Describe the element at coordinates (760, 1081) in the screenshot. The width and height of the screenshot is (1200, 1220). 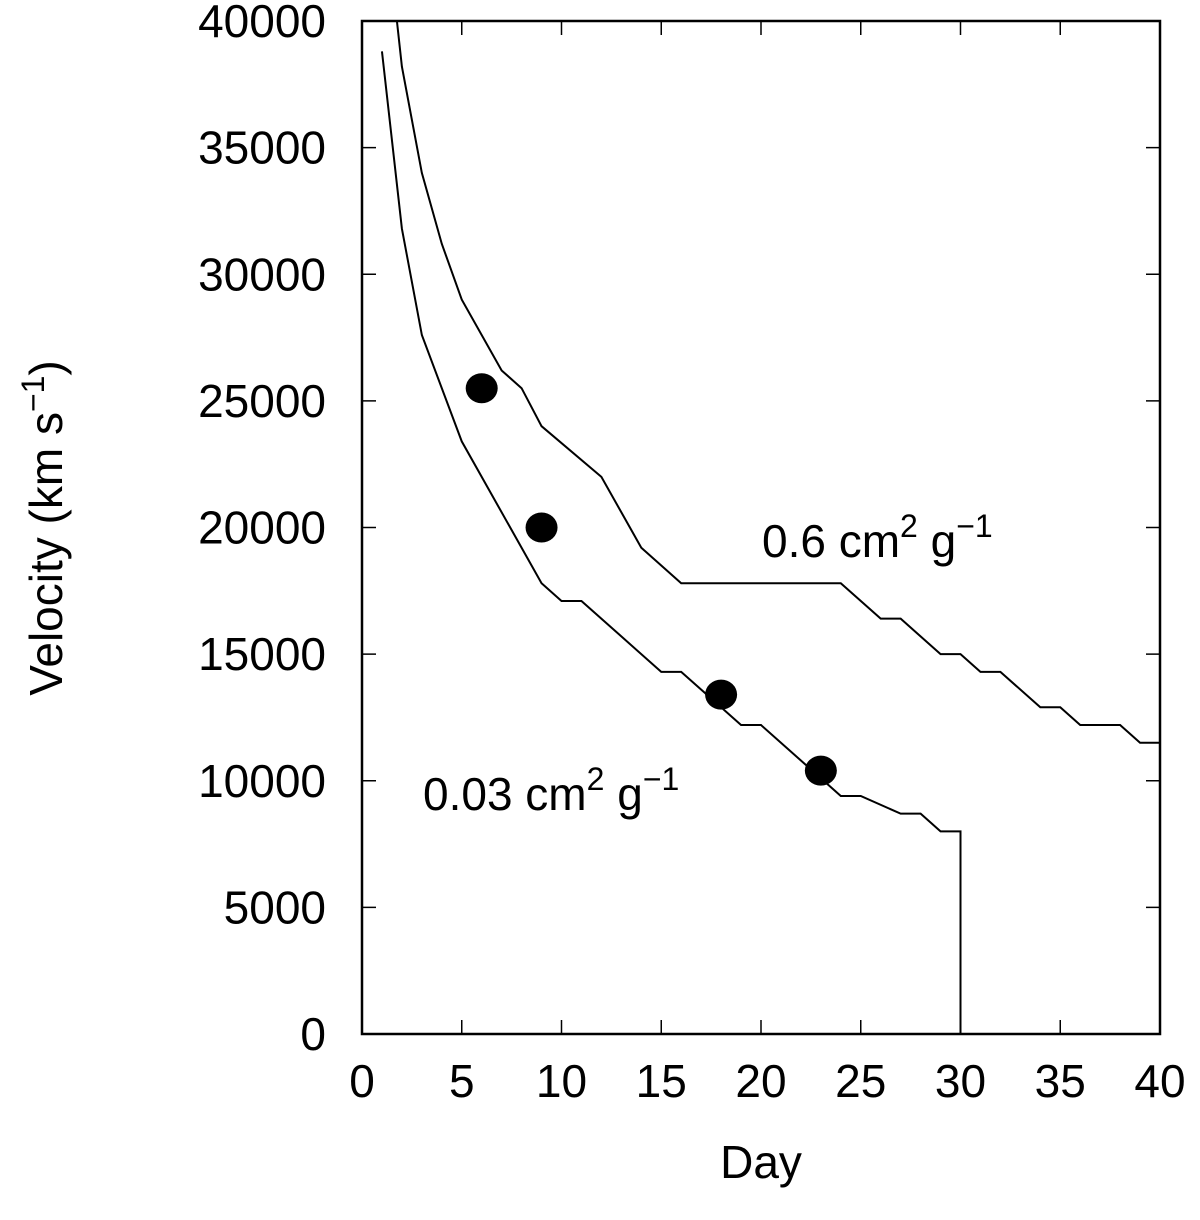
I see `x-tick-label: 20` at that location.